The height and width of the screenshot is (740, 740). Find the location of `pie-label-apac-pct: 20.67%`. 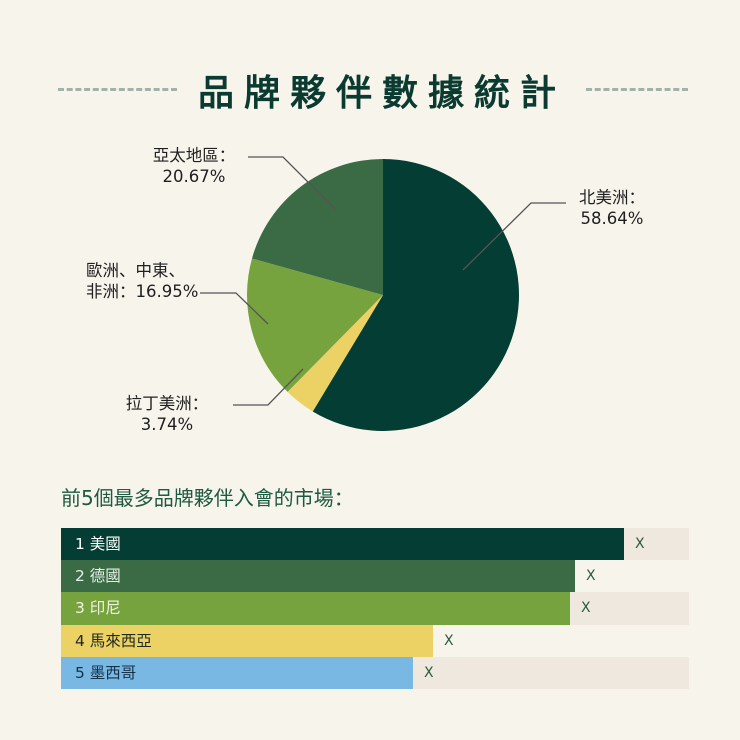

pie-label-apac-pct: 20.67% is located at coordinates (194, 176).